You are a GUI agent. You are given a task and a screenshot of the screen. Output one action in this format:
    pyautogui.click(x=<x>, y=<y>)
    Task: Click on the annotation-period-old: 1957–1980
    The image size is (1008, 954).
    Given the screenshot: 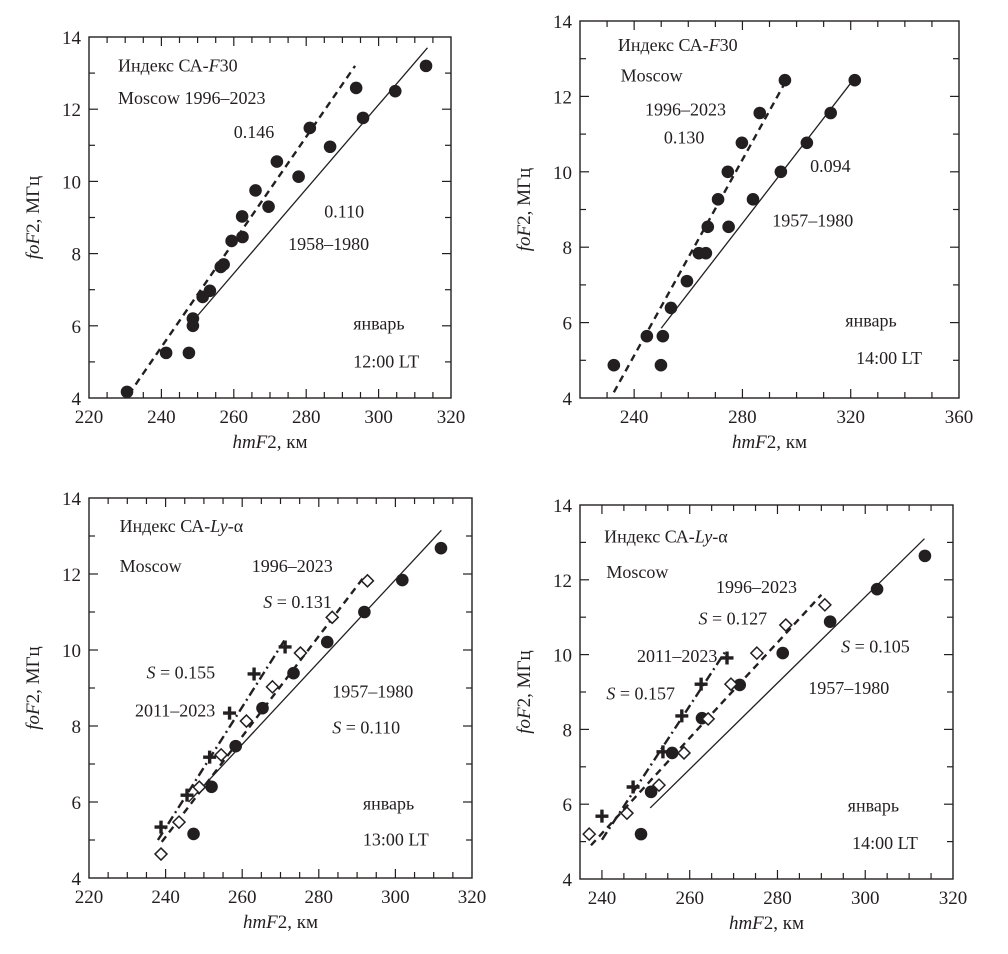 What is the action you would take?
    pyautogui.click(x=372, y=692)
    